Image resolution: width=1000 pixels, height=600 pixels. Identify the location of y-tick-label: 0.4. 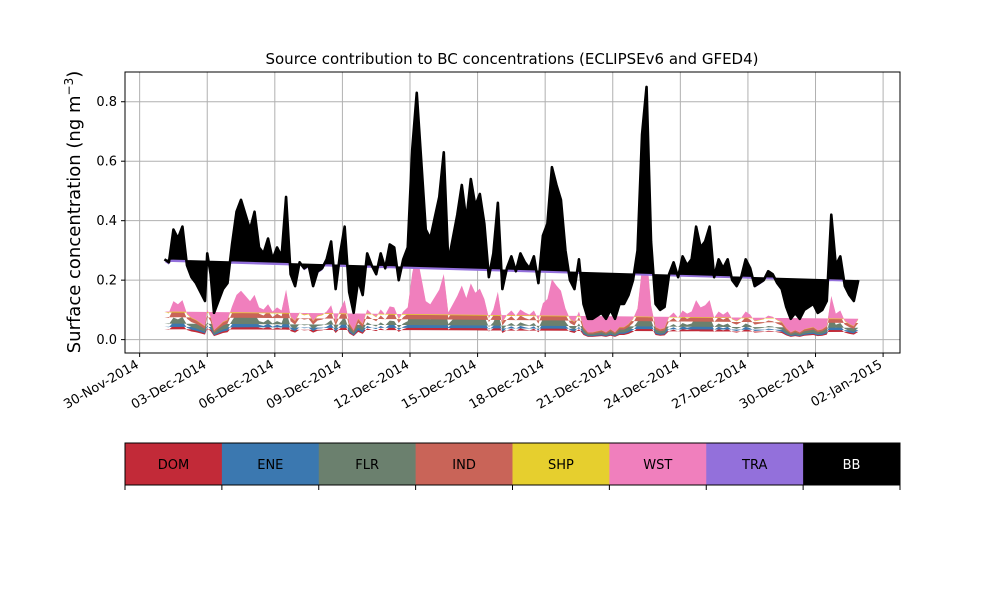
(106, 221).